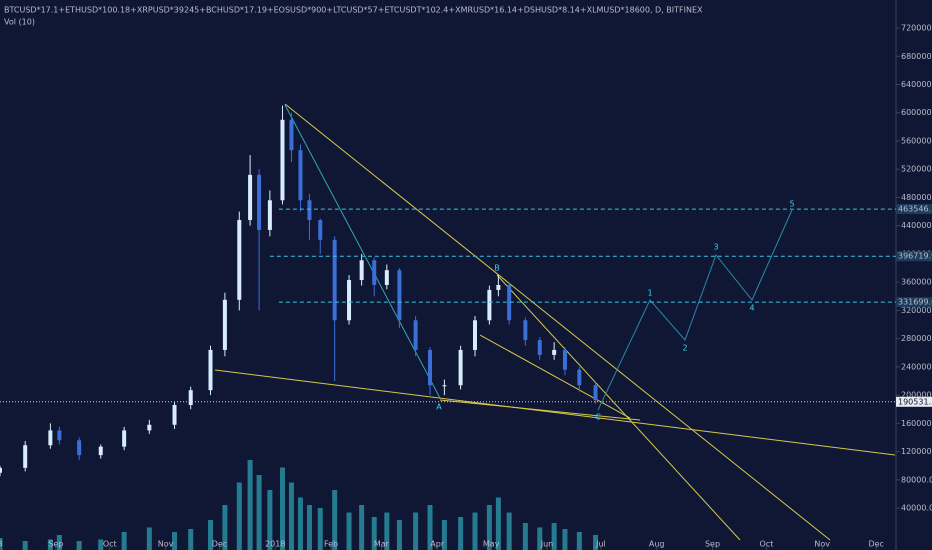  What do you see at coordinates (715, 247) in the screenshot?
I see `wave-label: 3` at bounding box center [715, 247].